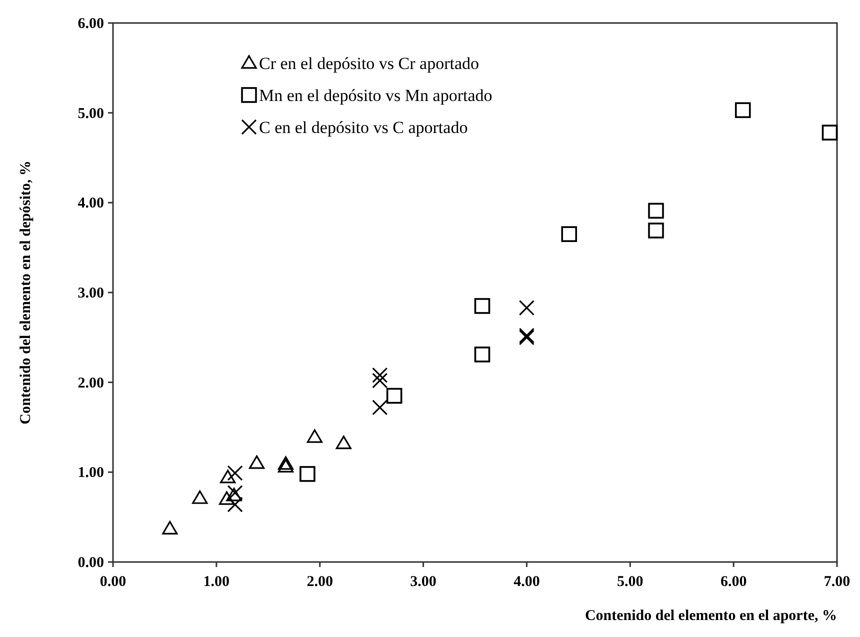  I want to click on legend-label: C en el depósito vs C aportado, so click(363, 127).